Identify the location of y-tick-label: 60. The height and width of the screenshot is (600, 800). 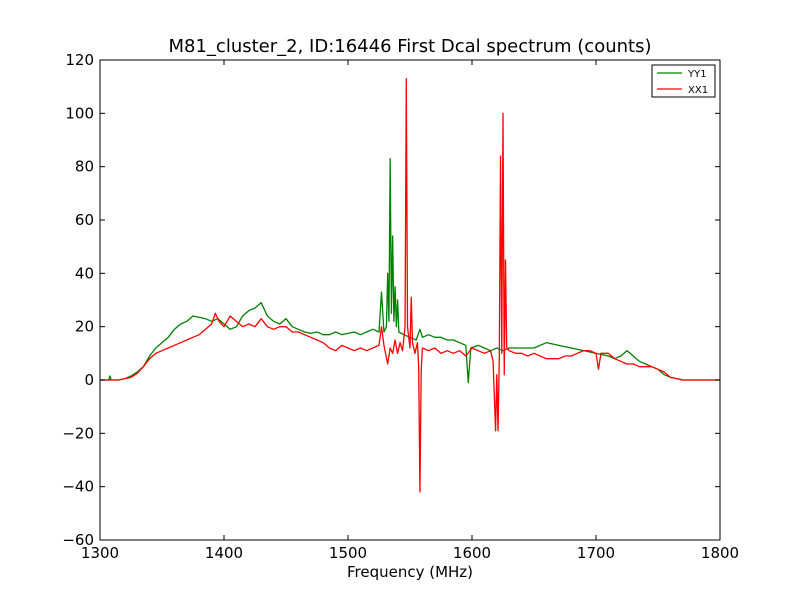
(84, 220).